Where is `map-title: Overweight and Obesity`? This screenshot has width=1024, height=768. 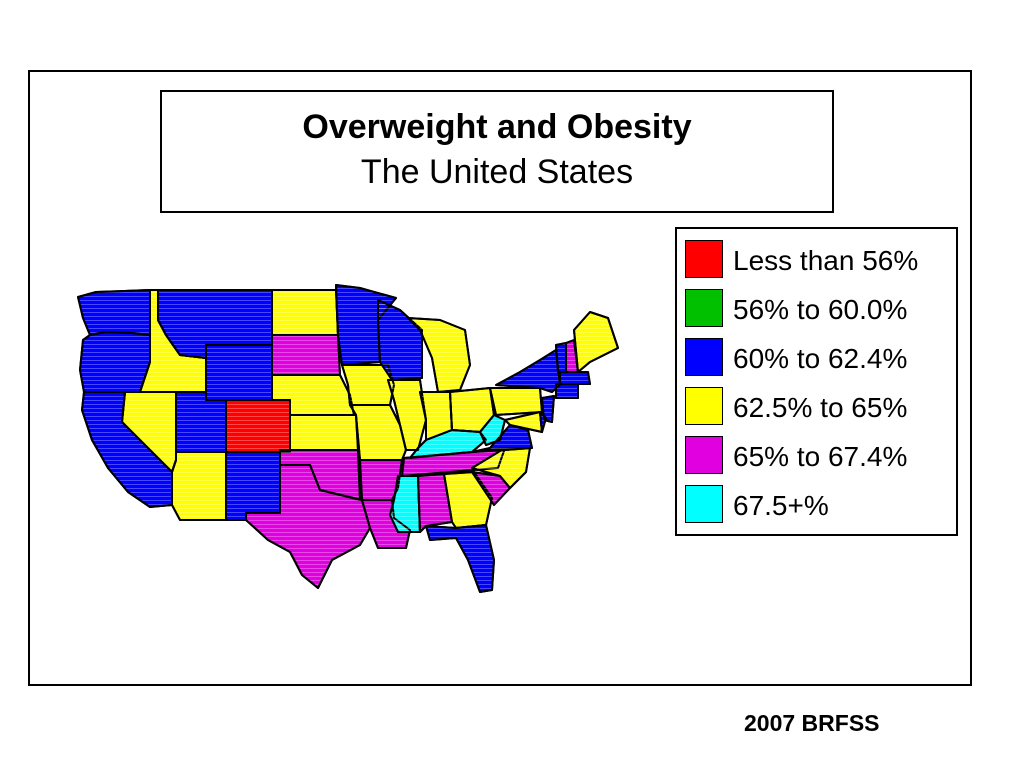 map-title: Overweight and Obesity is located at coordinates (497, 127).